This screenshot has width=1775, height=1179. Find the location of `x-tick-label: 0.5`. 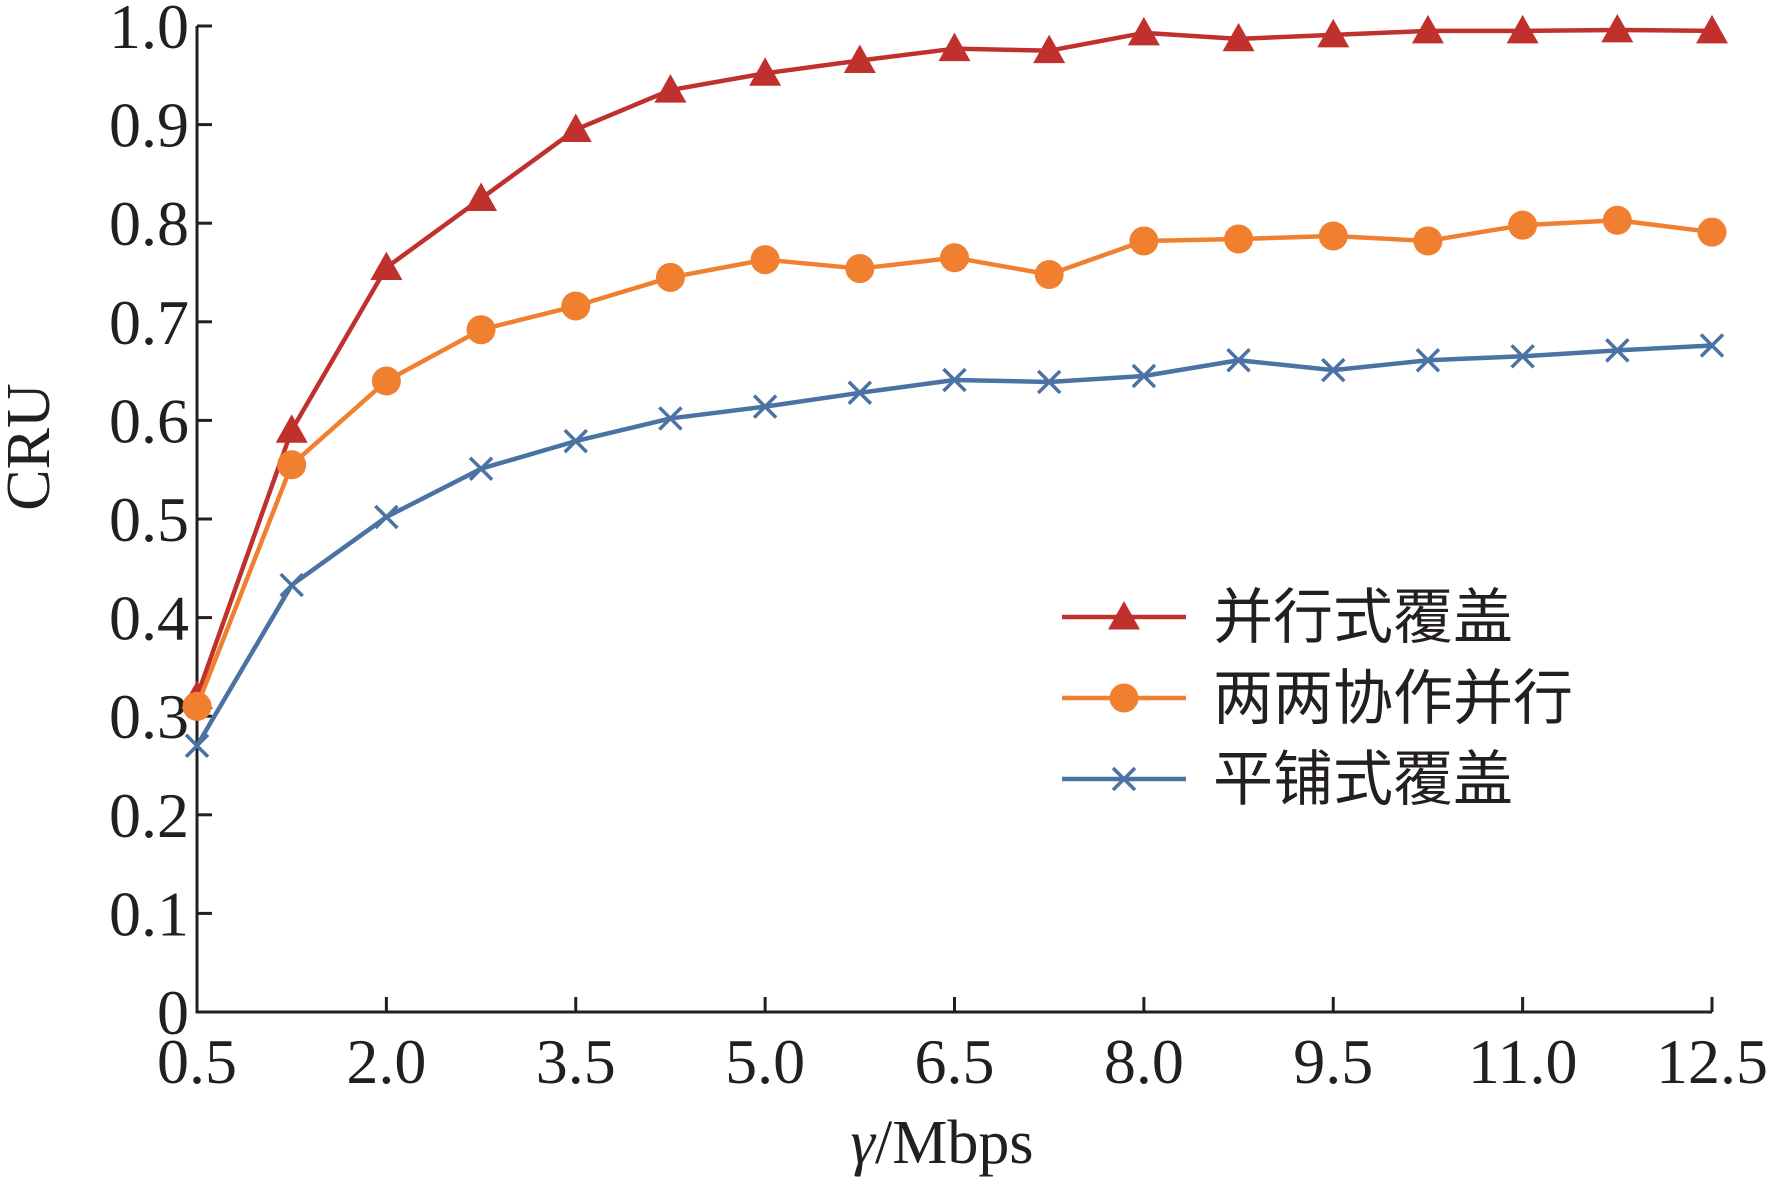

x-tick-label: 0.5 is located at coordinates (197, 1061).